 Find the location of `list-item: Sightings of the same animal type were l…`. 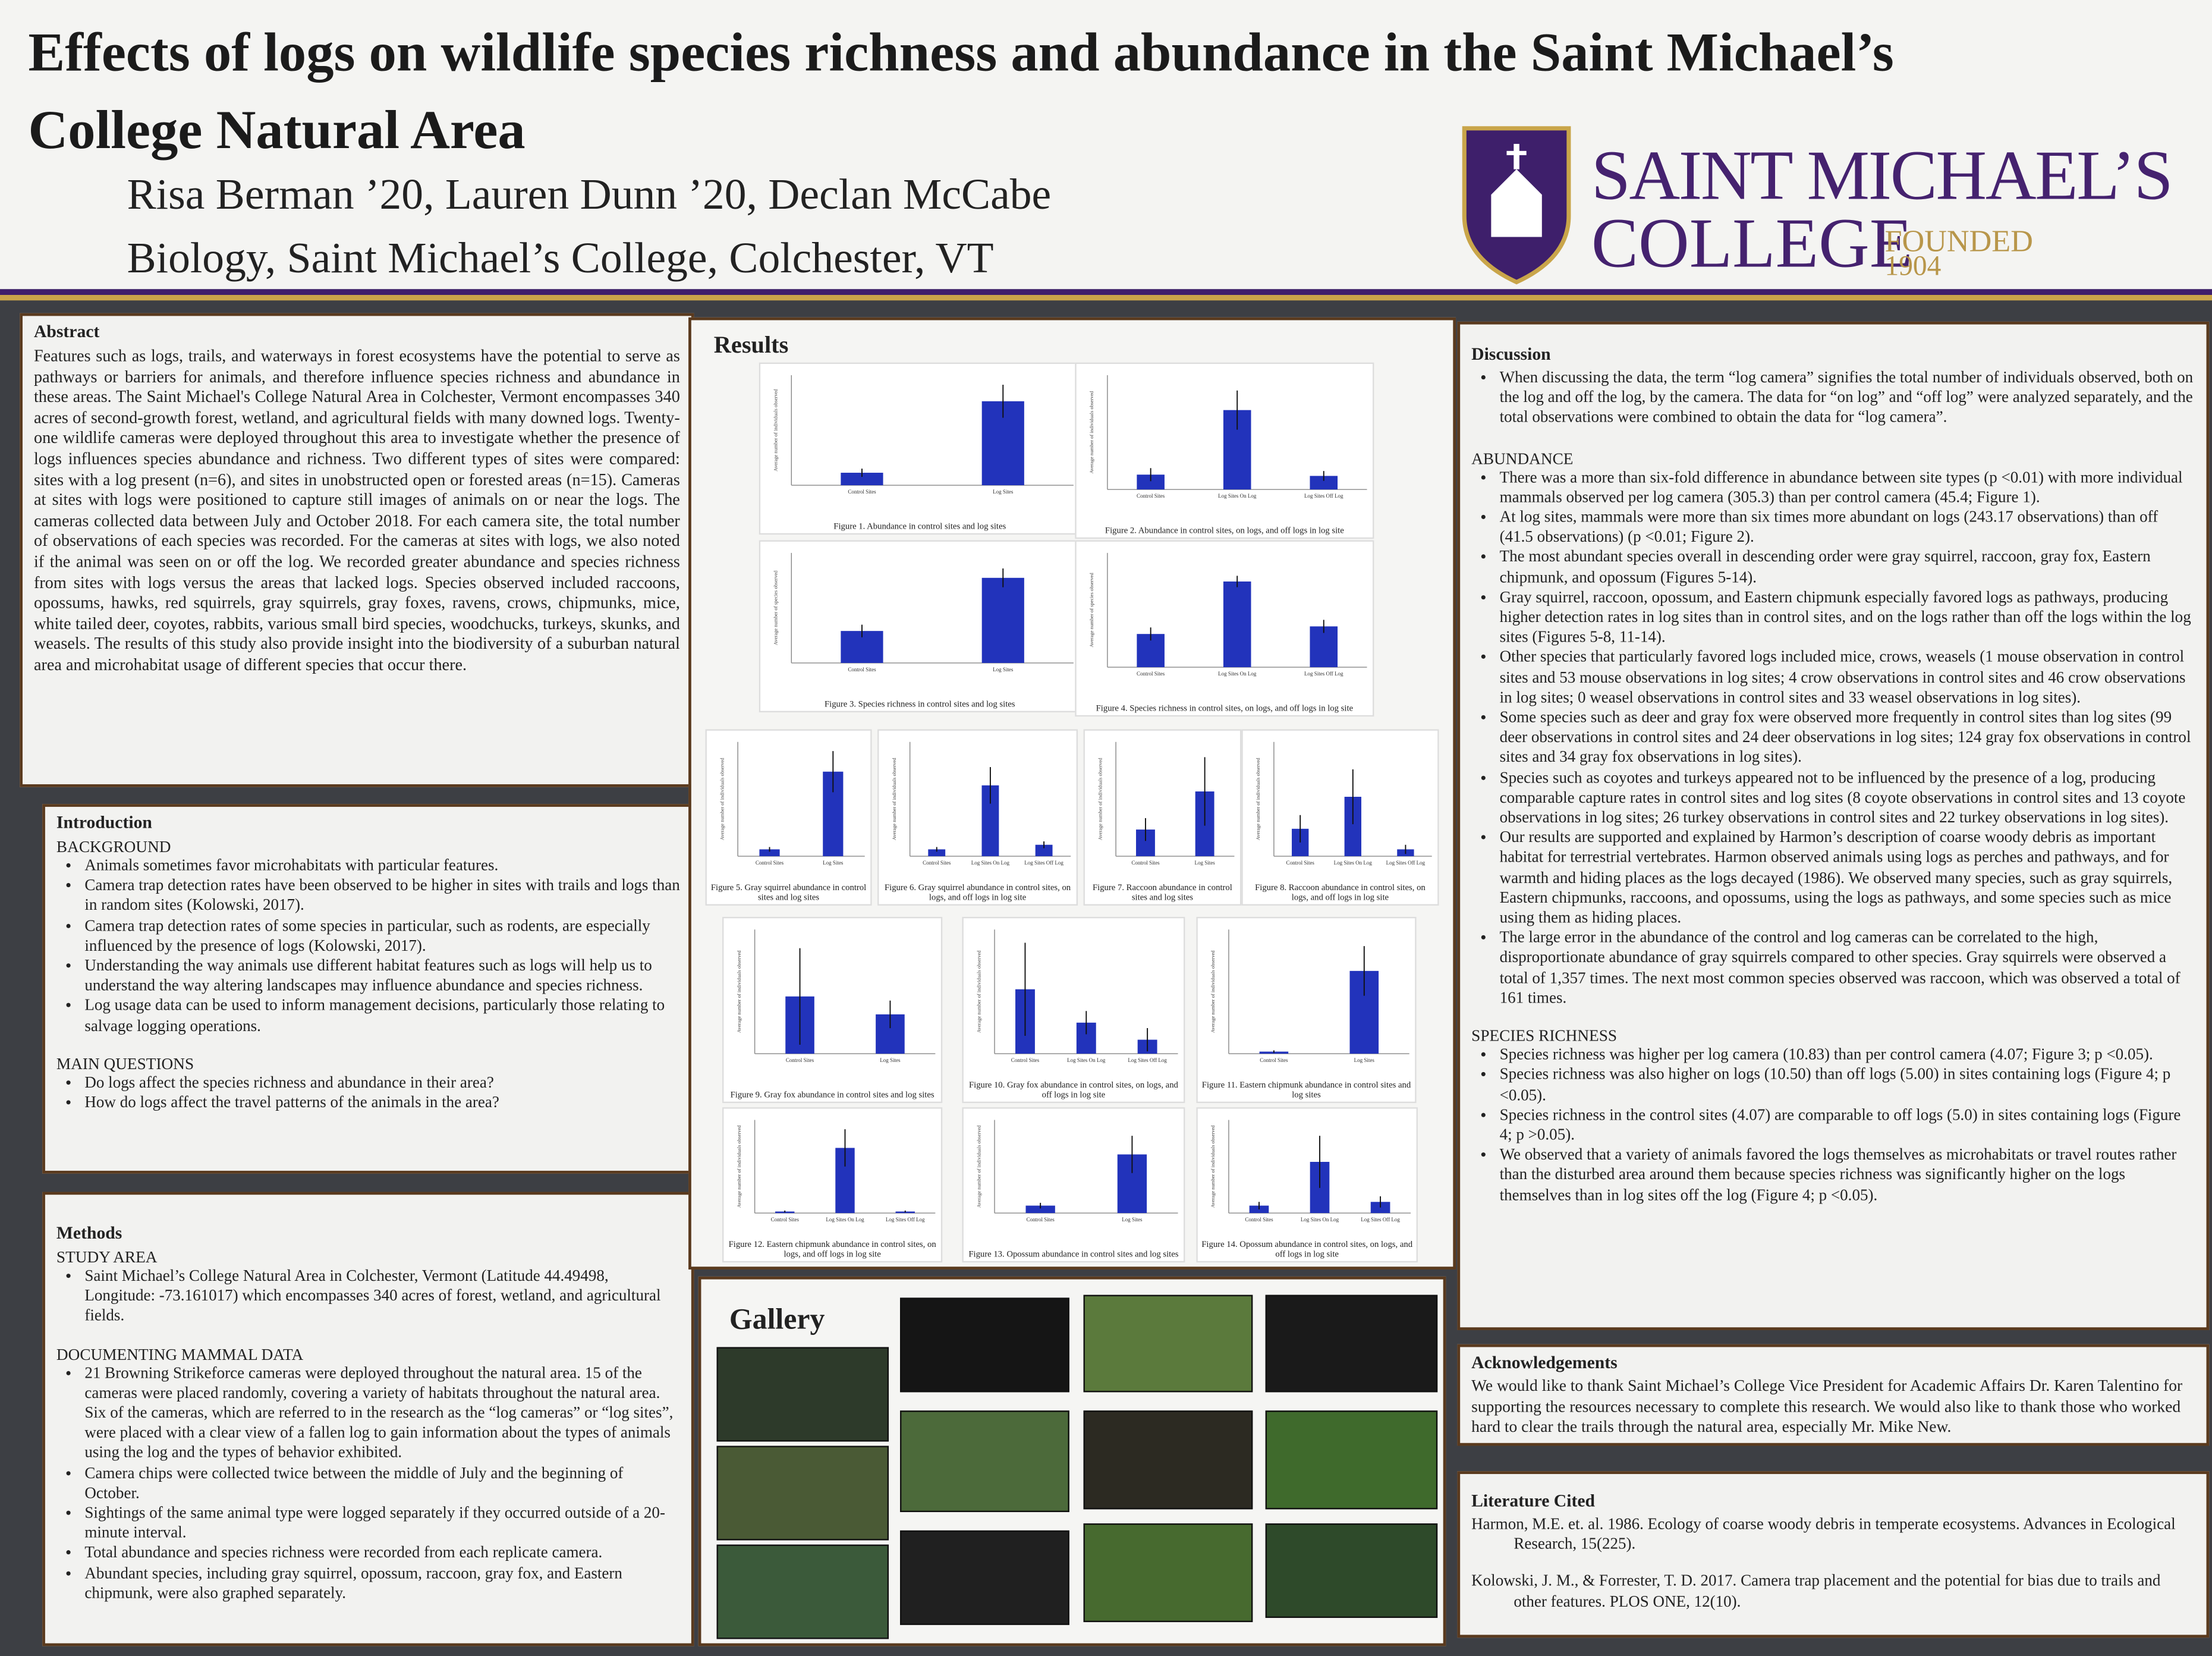

list-item: Sightings of the same animal type were l… is located at coordinates (381, 1524).